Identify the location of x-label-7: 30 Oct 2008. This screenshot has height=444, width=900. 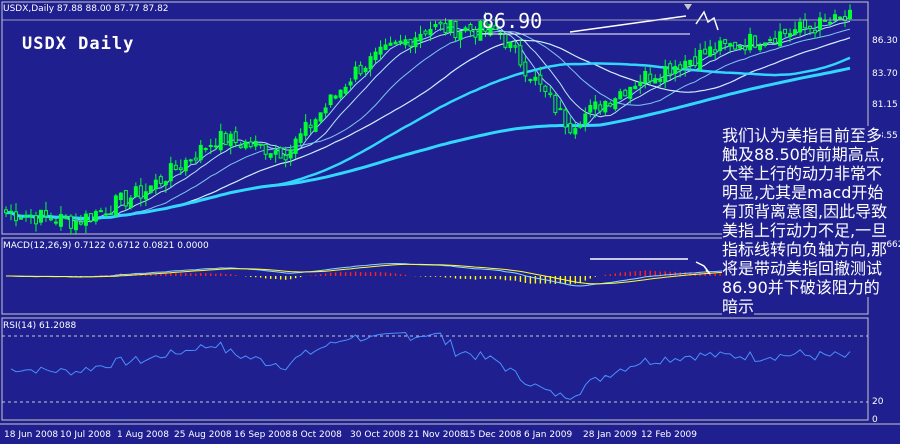
(378, 435).